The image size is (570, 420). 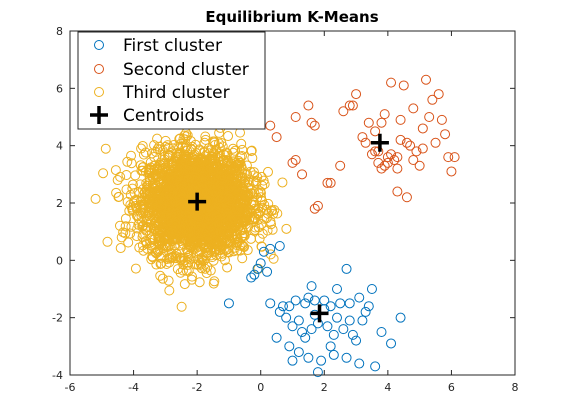 What do you see at coordinates (291, 17) in the screenshot?
I see `chart-title: Equilibrium K-Means` at bounding box center [291, 17].